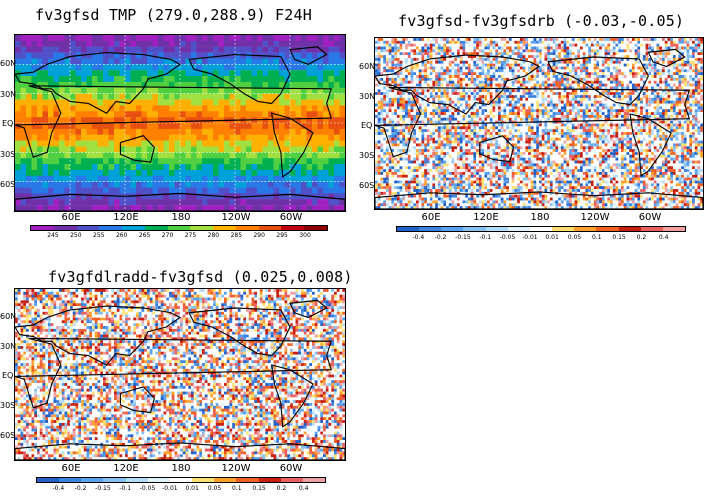  What do you see at coordinates (200, 277) in the screenshot?
I see `panel-title: fv3gfdlradd-fv3gfsd (0.025,0.008)` at bounding box center [200, 277].